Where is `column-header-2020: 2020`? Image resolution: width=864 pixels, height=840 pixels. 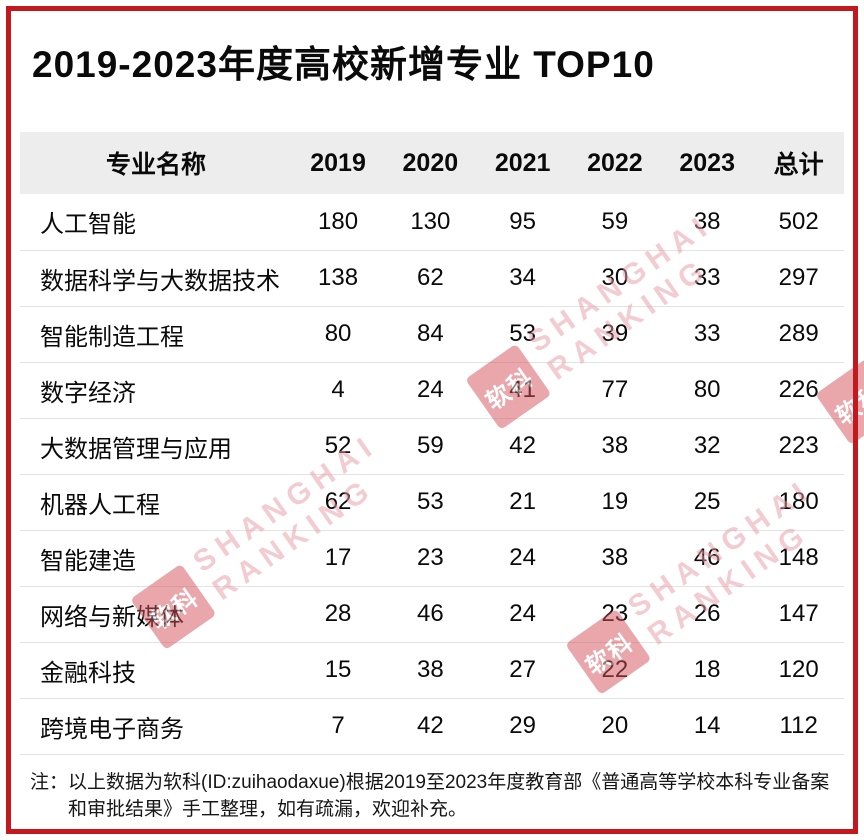 column-header-2020: 2020 is located at coordinates (430, 163).